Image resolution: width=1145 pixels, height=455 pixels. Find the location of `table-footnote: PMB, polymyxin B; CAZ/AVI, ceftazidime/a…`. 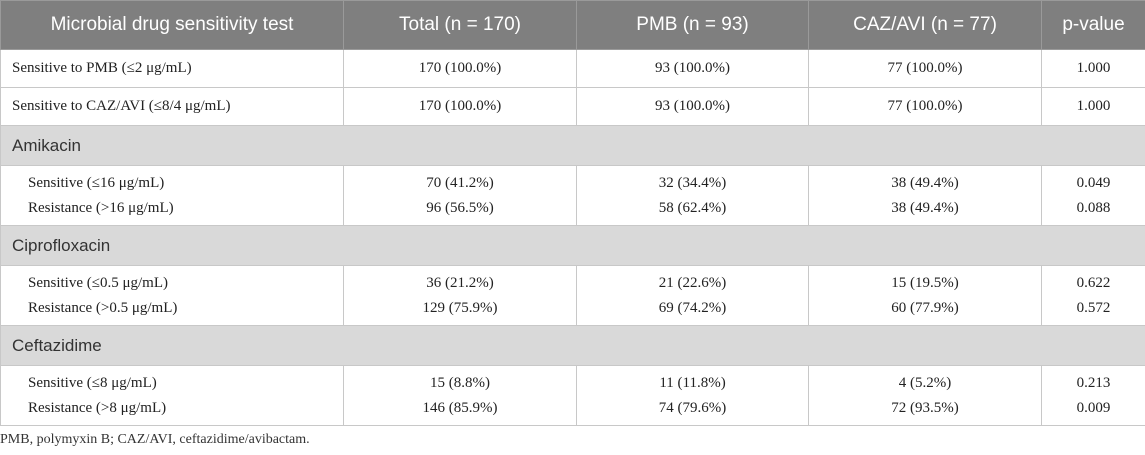

table-footnote: PMB, polymyxin B; CAZ/AVI, ceftazidime/a… is located at coordinates (155, 439).